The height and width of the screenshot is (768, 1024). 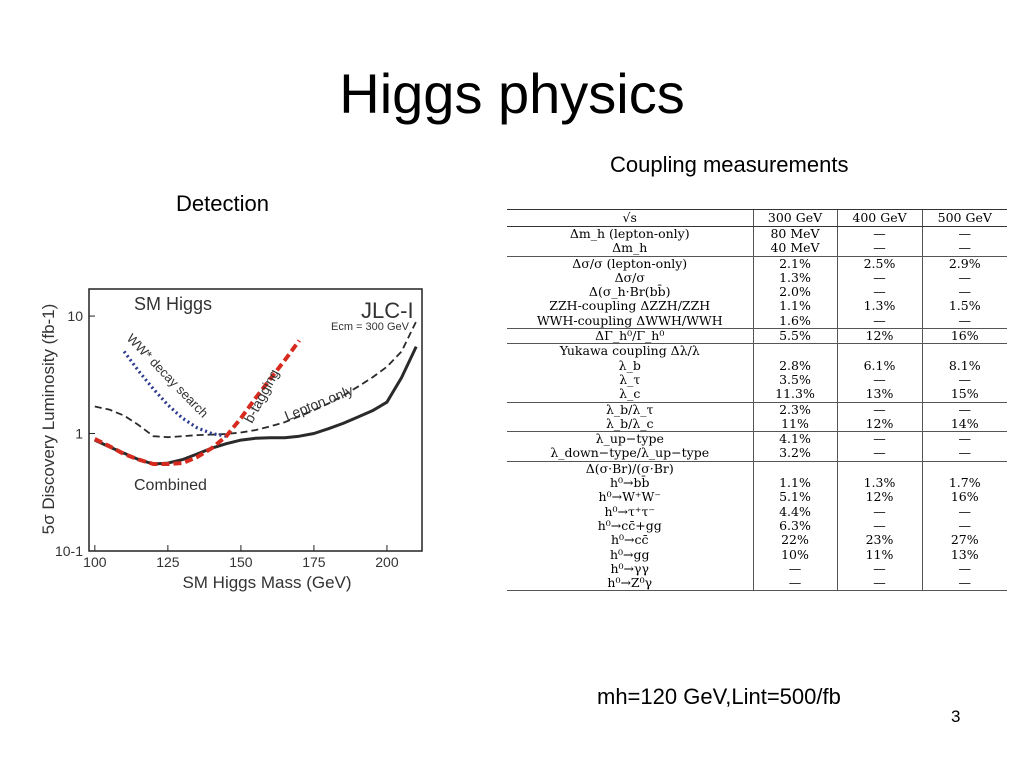 I want to click on quantity-cell: Δσ/σ, so click(x=629, y=277).